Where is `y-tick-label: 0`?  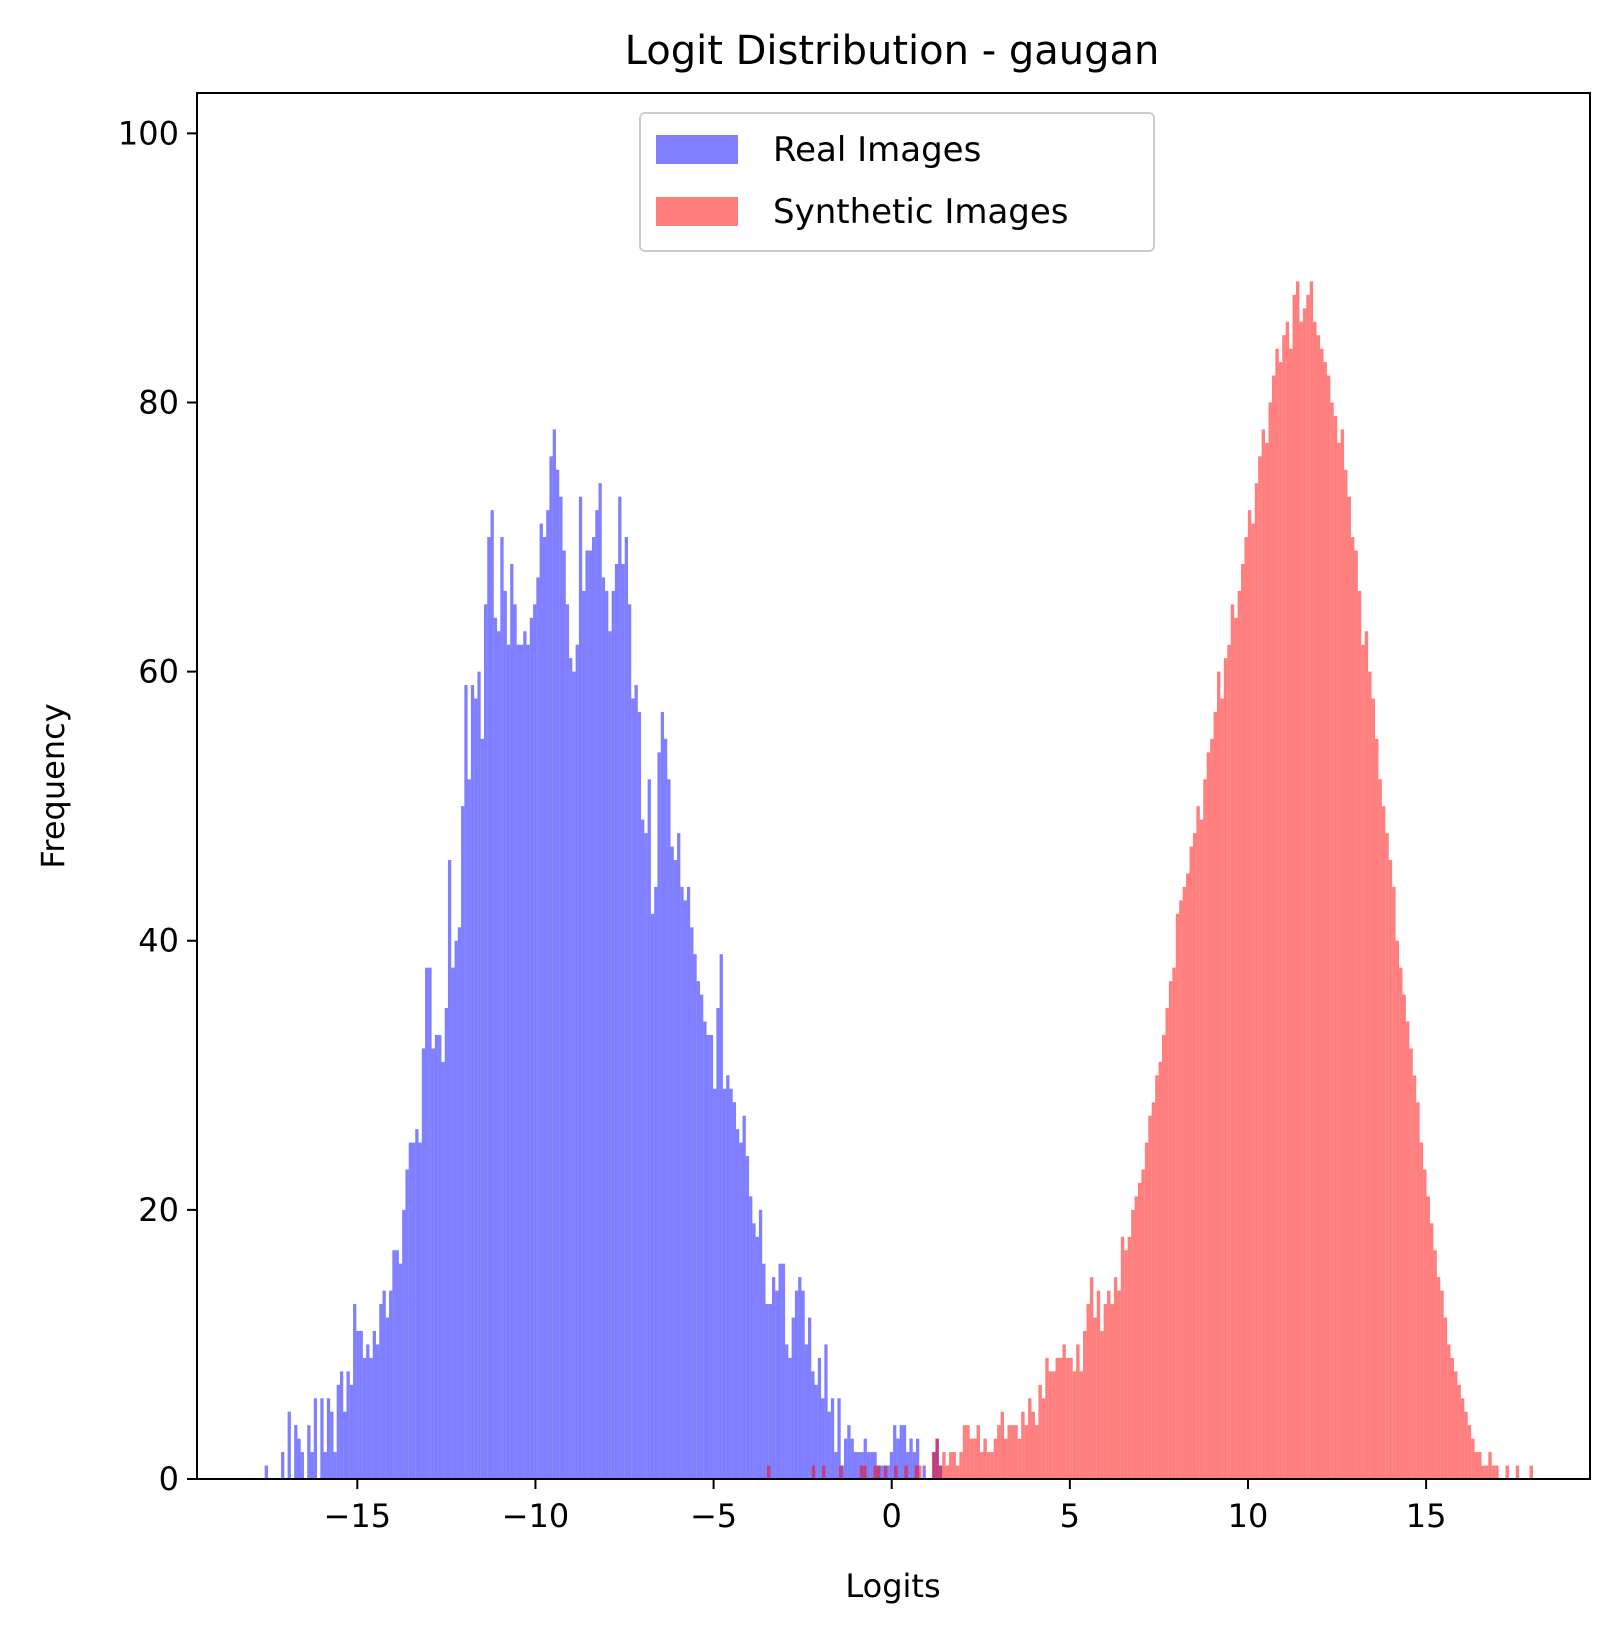
y-tick-label: 0 is located at coordinates (169, 1479).